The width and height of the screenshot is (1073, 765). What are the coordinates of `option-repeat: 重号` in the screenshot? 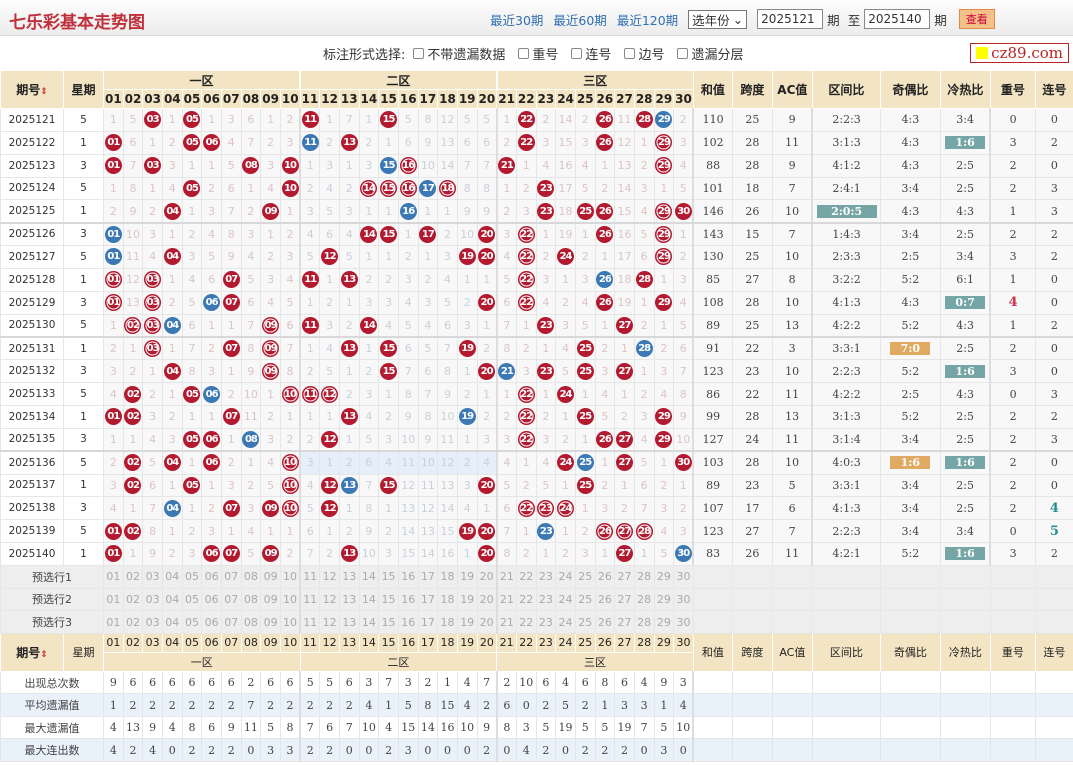 It's located at (538, 53).